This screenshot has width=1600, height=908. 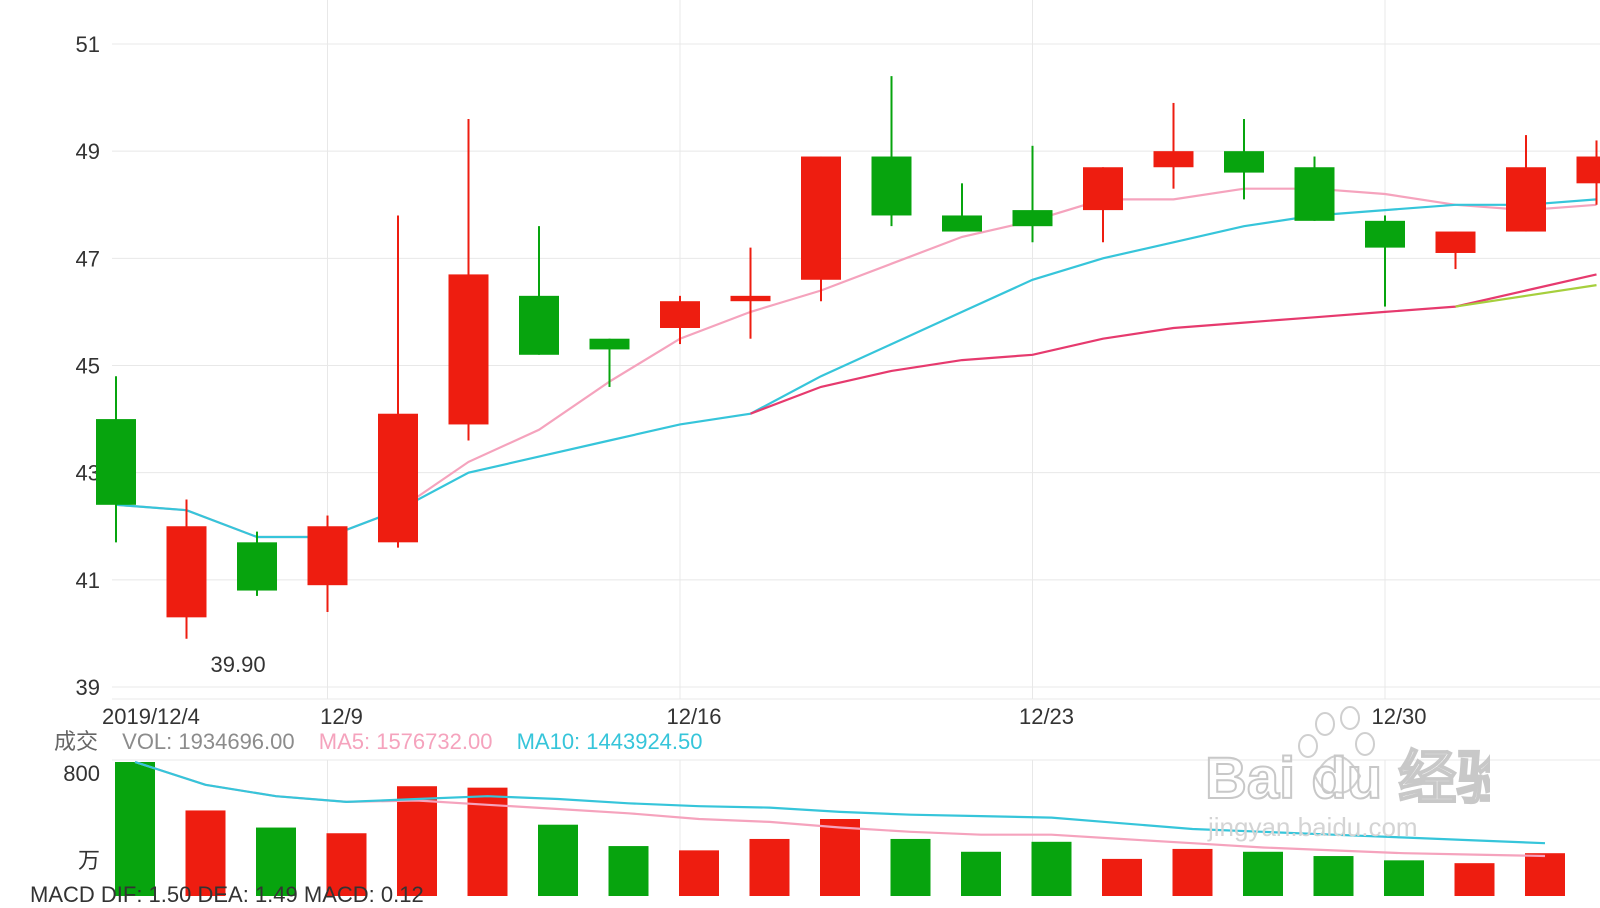 What do you see at coordinates (89, 860) in the screenshot?
I see `volume-unit-label: 万` at bounding box center [89, 860].